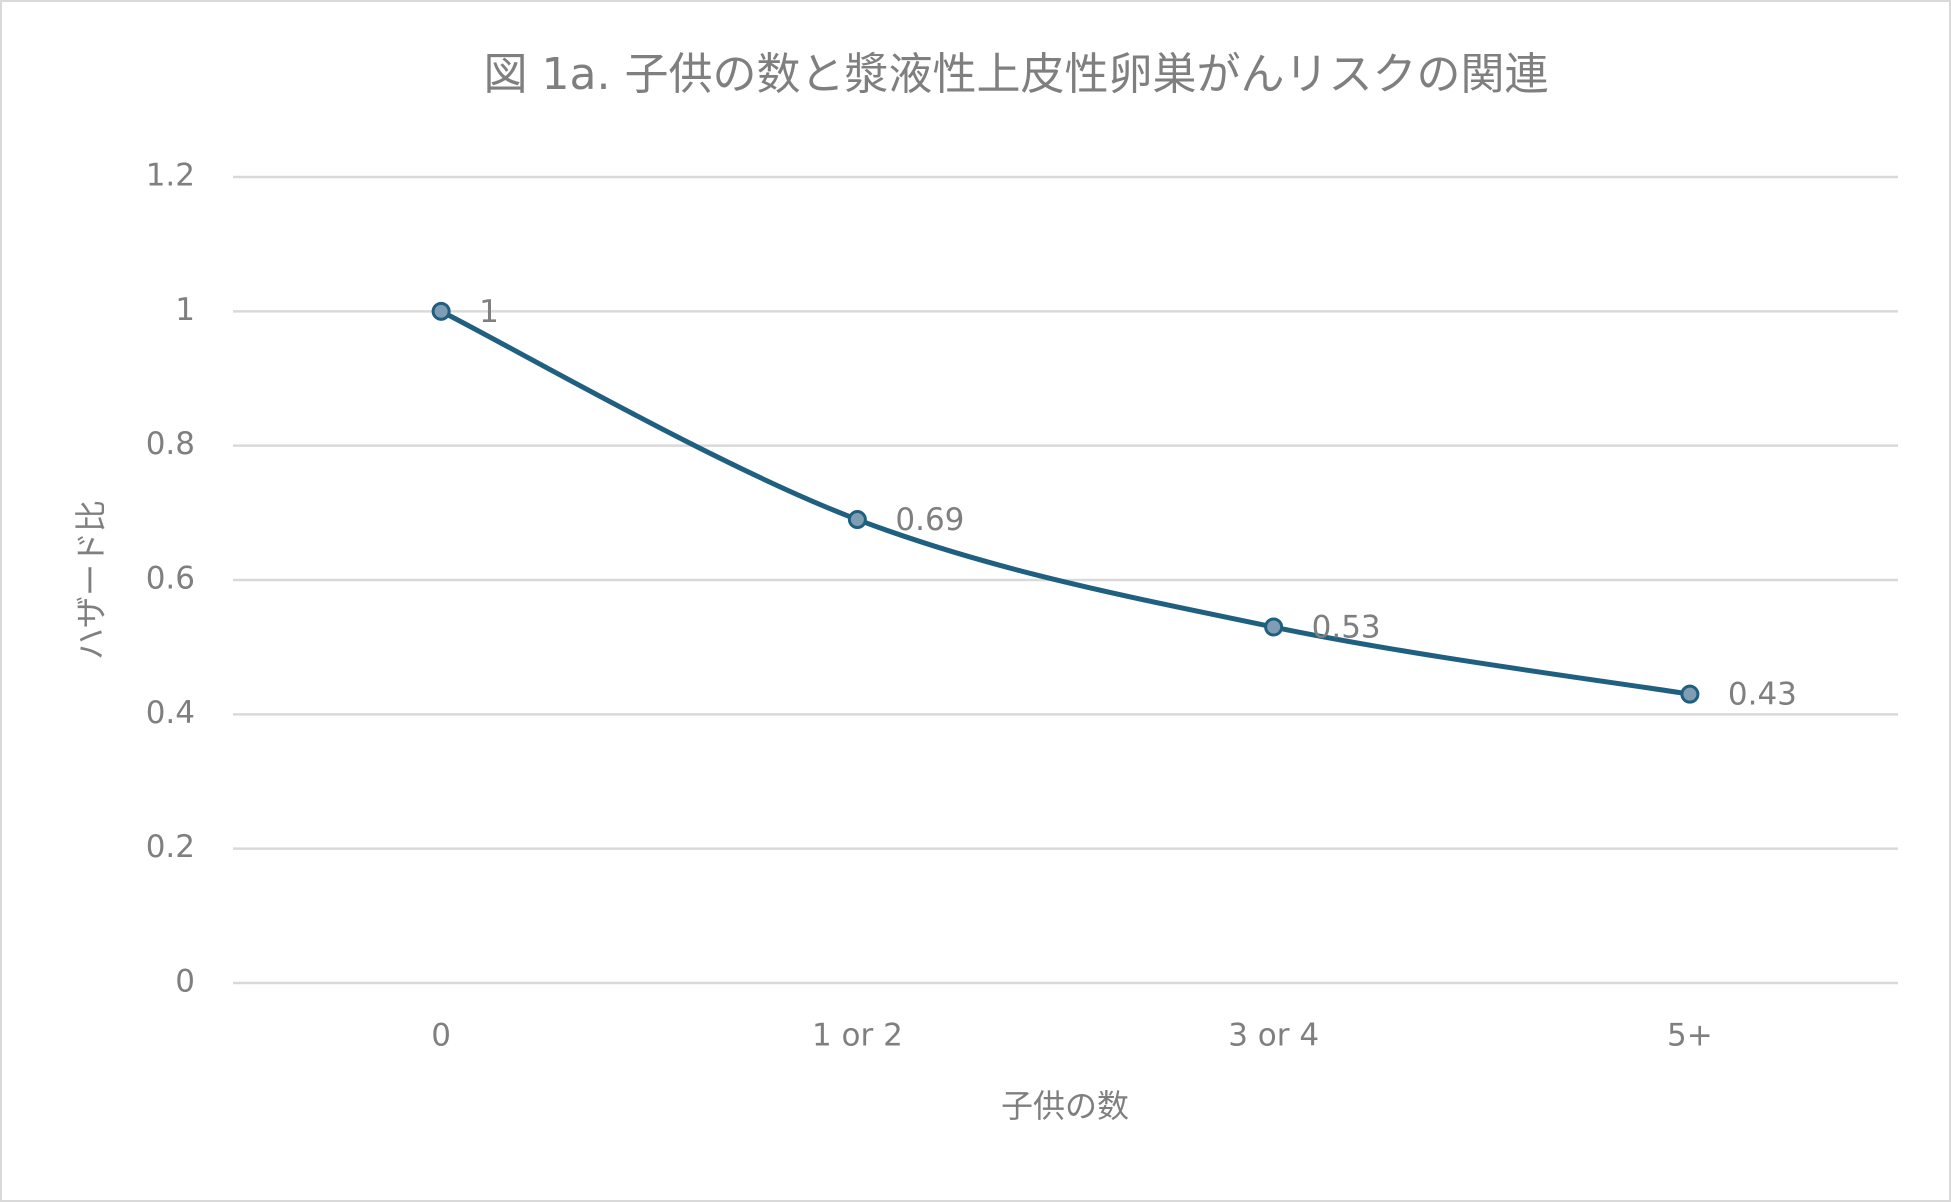 This screenshot has width=1951, height=1202. I want to click on x-tick-label: 3 or 4, so click(1273, 1036).